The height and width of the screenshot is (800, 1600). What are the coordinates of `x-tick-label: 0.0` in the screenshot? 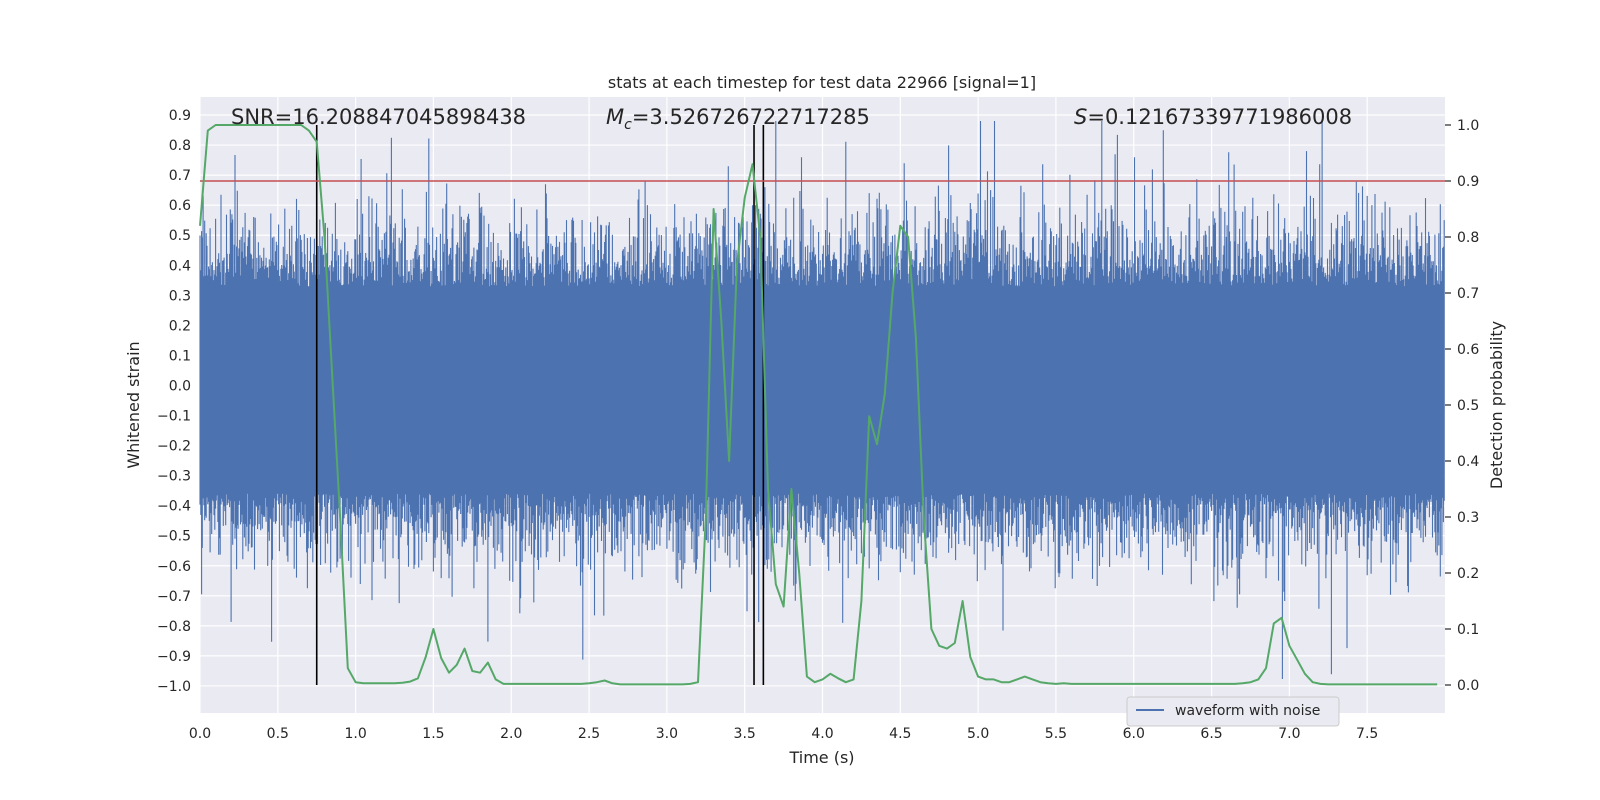 It's located at (200, 734).